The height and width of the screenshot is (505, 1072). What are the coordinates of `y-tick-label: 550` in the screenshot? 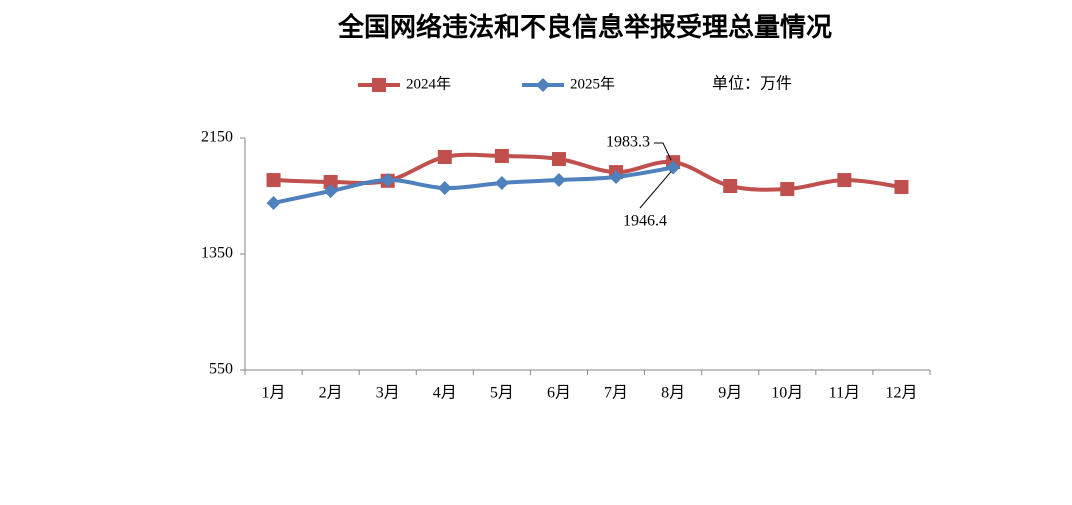 It's located at (221, 369).